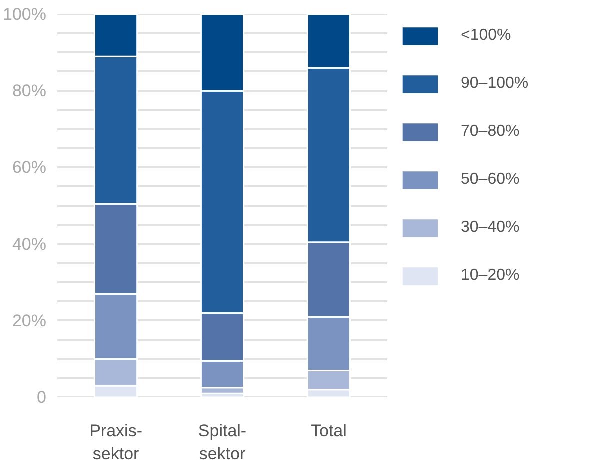 The width and height of the screenshot is (601, 474). I want to click on legend-label: 70–80%, so click(490, 132).